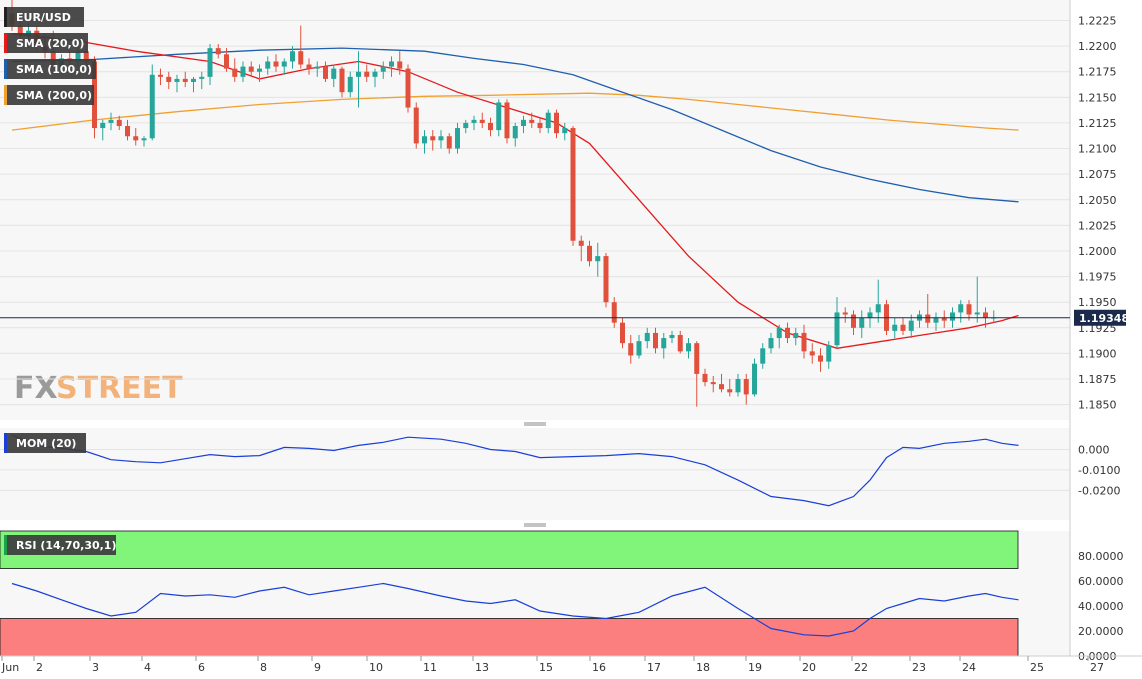 The image size is (1142, 679). What do you see at coordinates (599, 667) in the screenshot?
I see `x-tick-label: 16` at bounding box center [599, 667].